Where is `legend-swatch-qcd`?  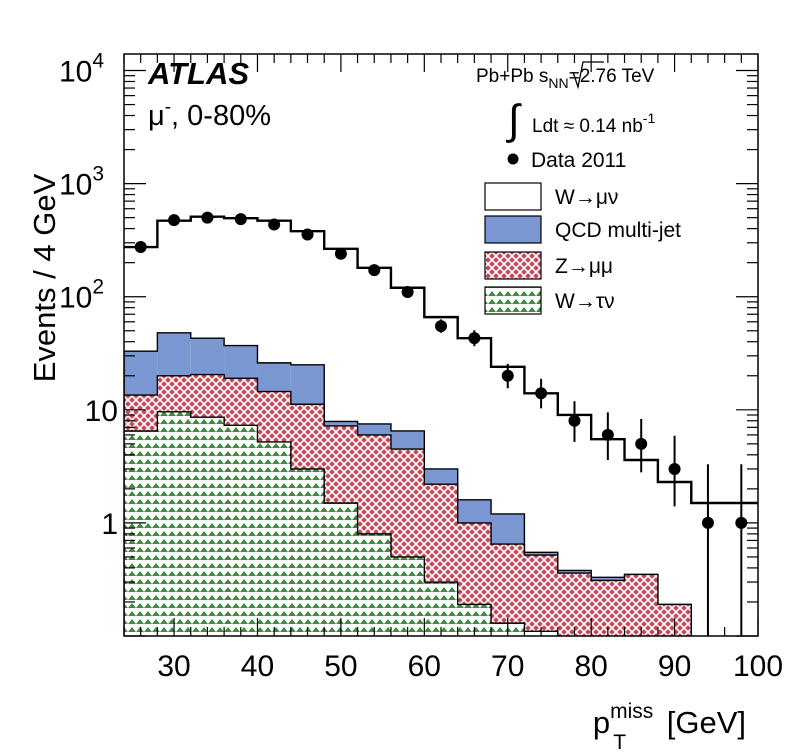 legend-swatch-qcd is located at coordinates (513, 229).